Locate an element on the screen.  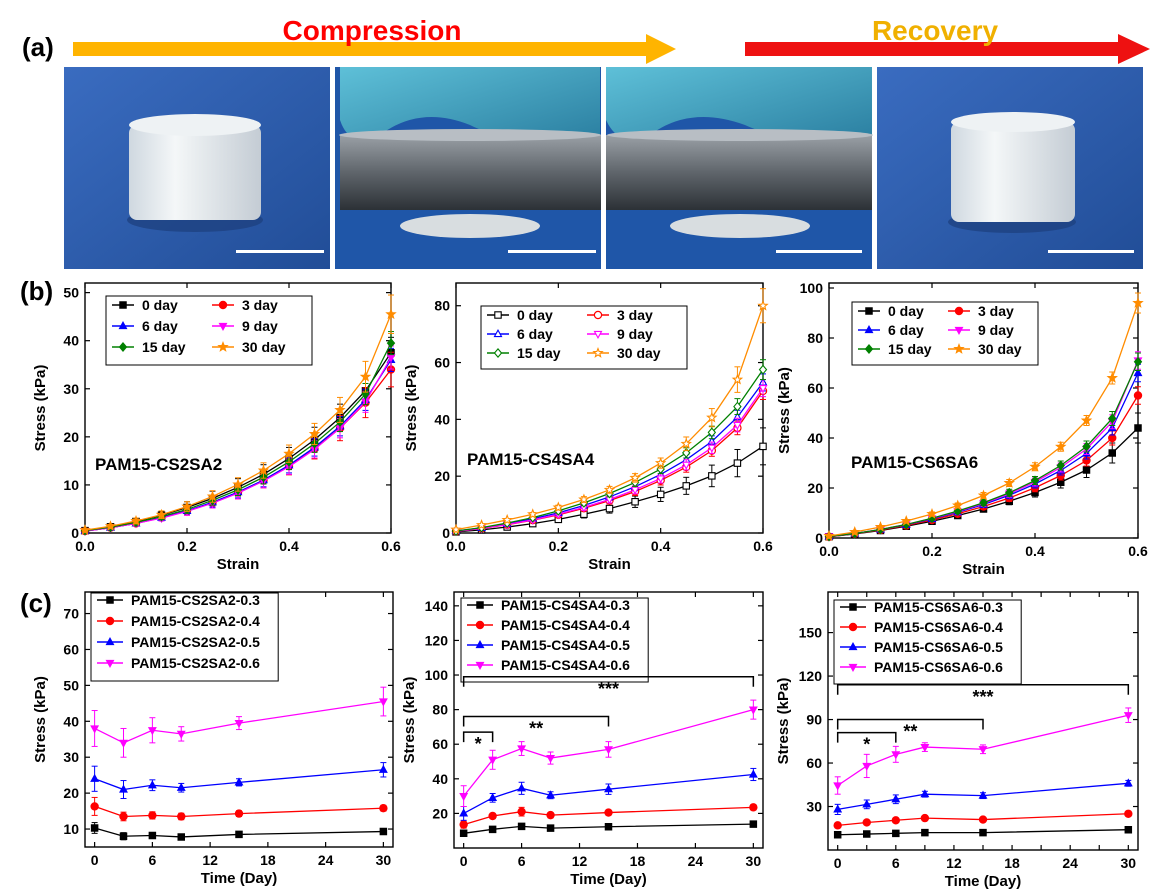
x-tick-label: 0.4 is located at coordinates (289, 546).